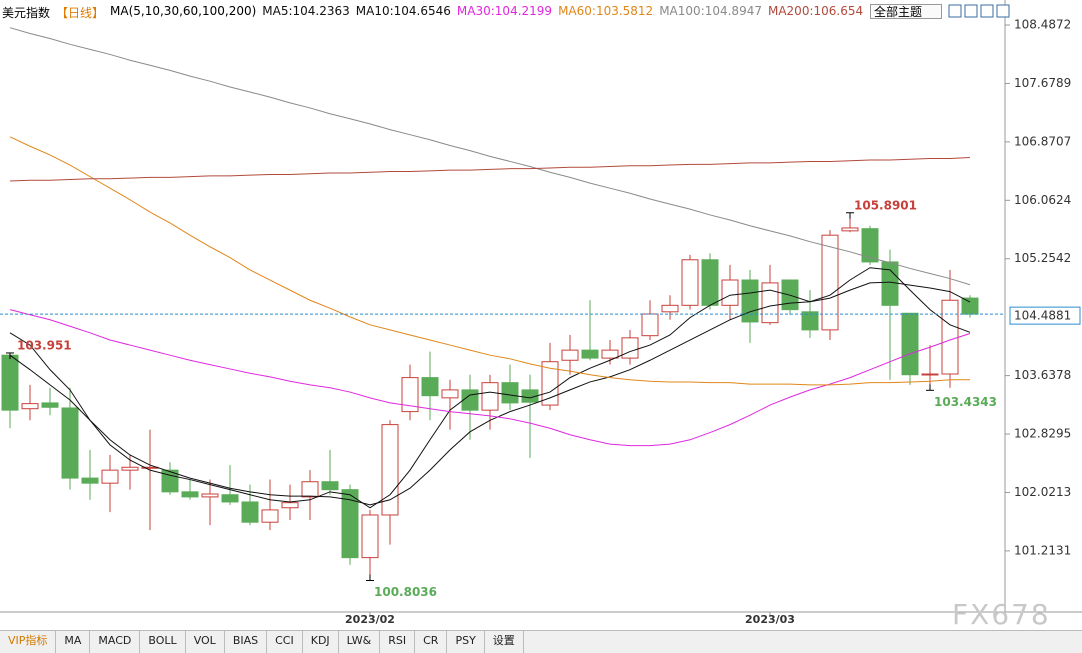 The image size is (1082, 653). What do you see at coordinates (885, 205) in the screenshot?
I see `annotation: 105.8901` at bounding box center [885, 205].